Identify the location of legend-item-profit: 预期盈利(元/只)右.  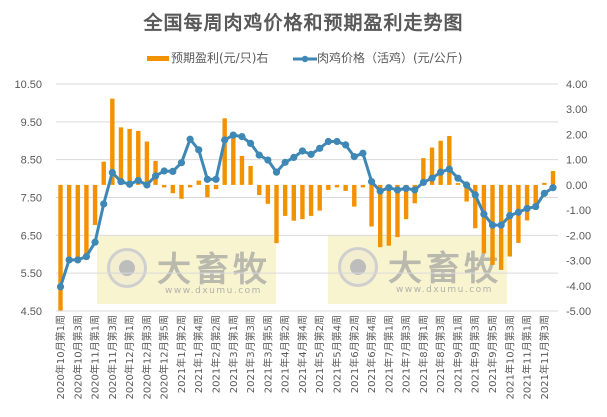
(207, 58).